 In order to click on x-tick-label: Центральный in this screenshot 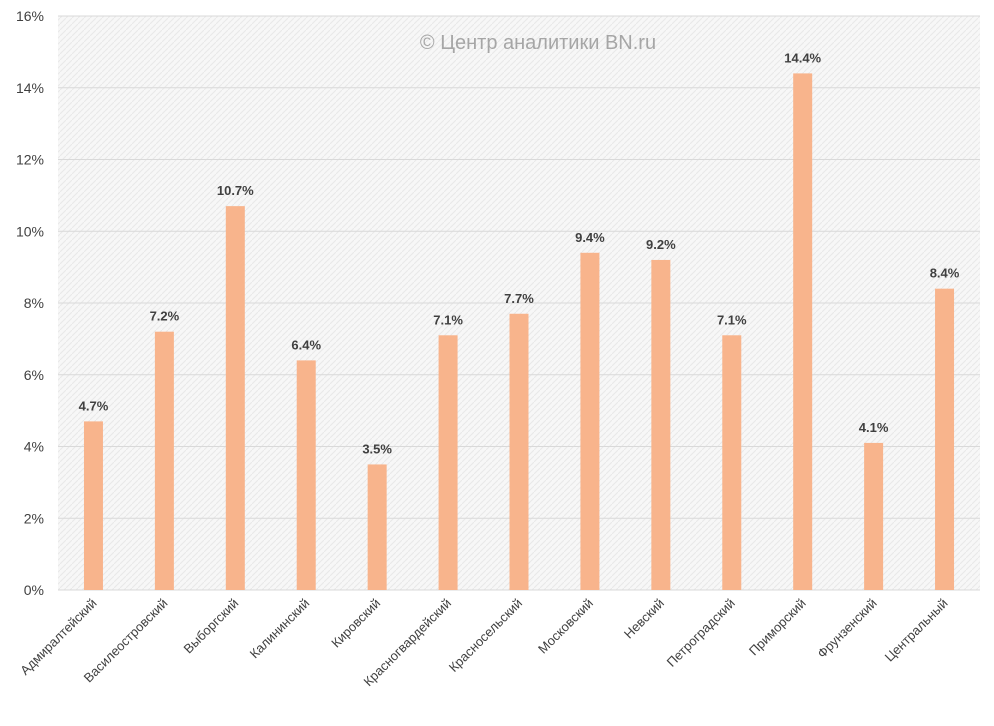, I will do `click(916, 630)`.